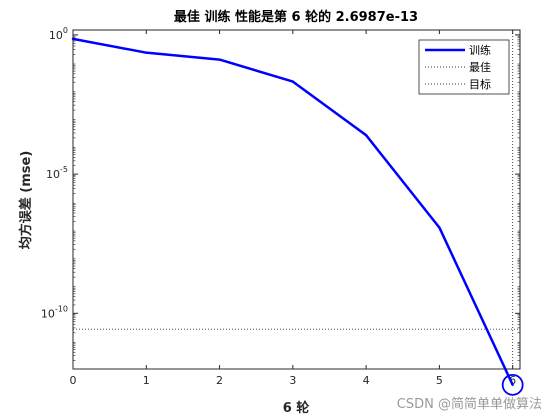 The width and height of the screenshot is (560, 420). What do you see at coordinates (296, 17) in the screenshot?
I see `chart-title: 最佳 训练 性能是第 6 轮的 2.6987e-13` at bounding box center [296, 17].